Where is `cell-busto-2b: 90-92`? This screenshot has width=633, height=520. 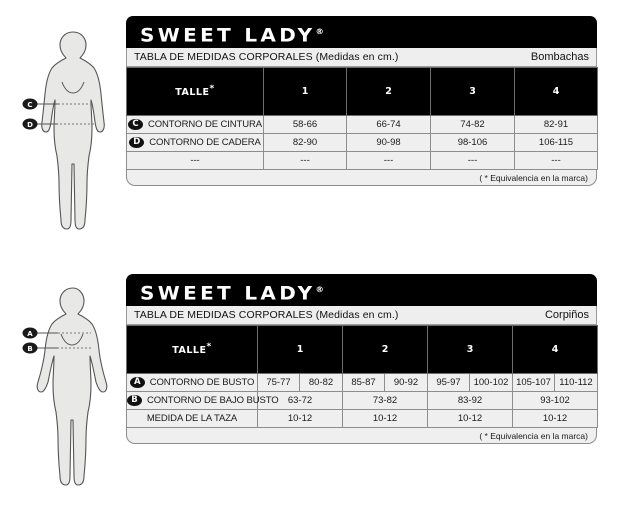 cell-busto-2b: 90-92 is located at coordinates (406, 382).